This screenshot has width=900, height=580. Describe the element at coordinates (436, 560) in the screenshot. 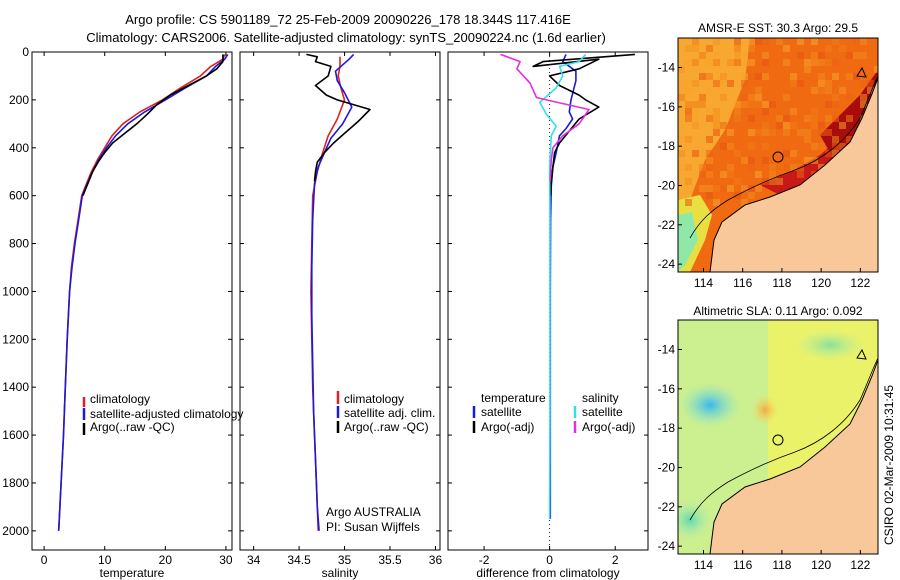

I see `x-tick-label: 36` at that location.